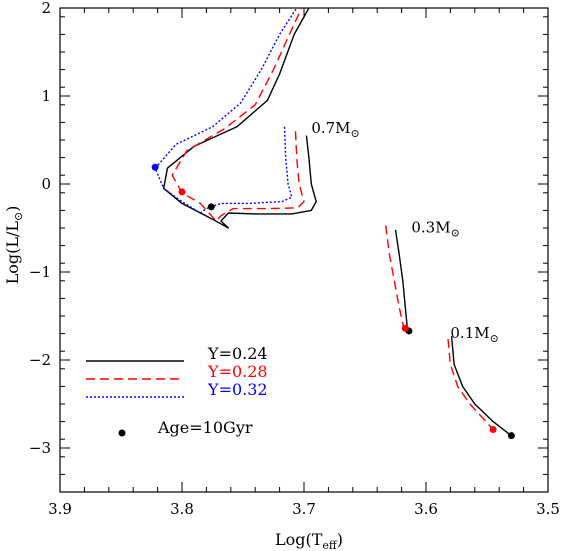 The image size is (564, 551). Describe the element at coordinates (46, 184) in the screenshot. I see `y-tick-label: 0` at that location.